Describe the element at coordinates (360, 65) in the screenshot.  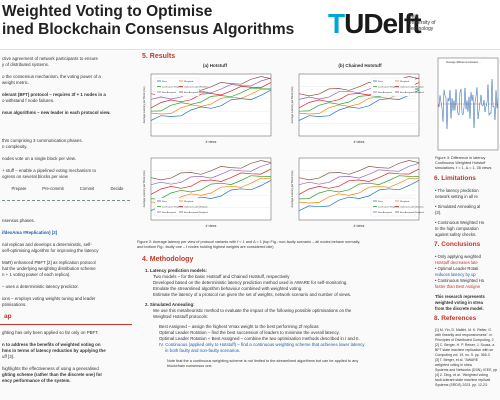
I see `panel-b-title: (b) Chained Hotstuff` at that location.